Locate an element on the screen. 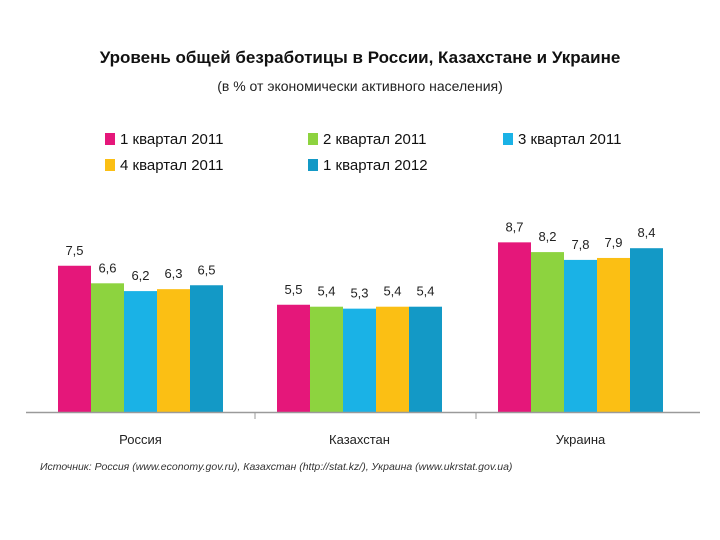  legend-swatch-q1-2011 is located at coordinates (110, 139).